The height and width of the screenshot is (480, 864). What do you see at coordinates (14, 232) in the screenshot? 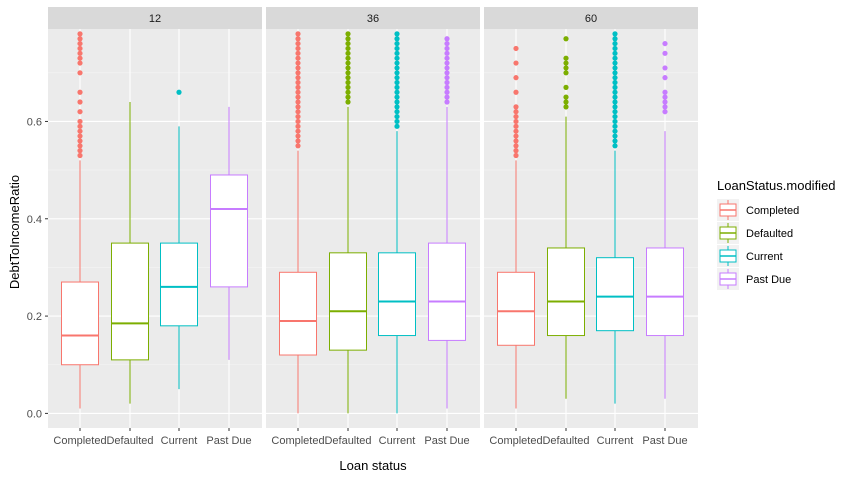
I see `y-axis-title: DebtToIncomeRatio` at bounding box center [14, 232].